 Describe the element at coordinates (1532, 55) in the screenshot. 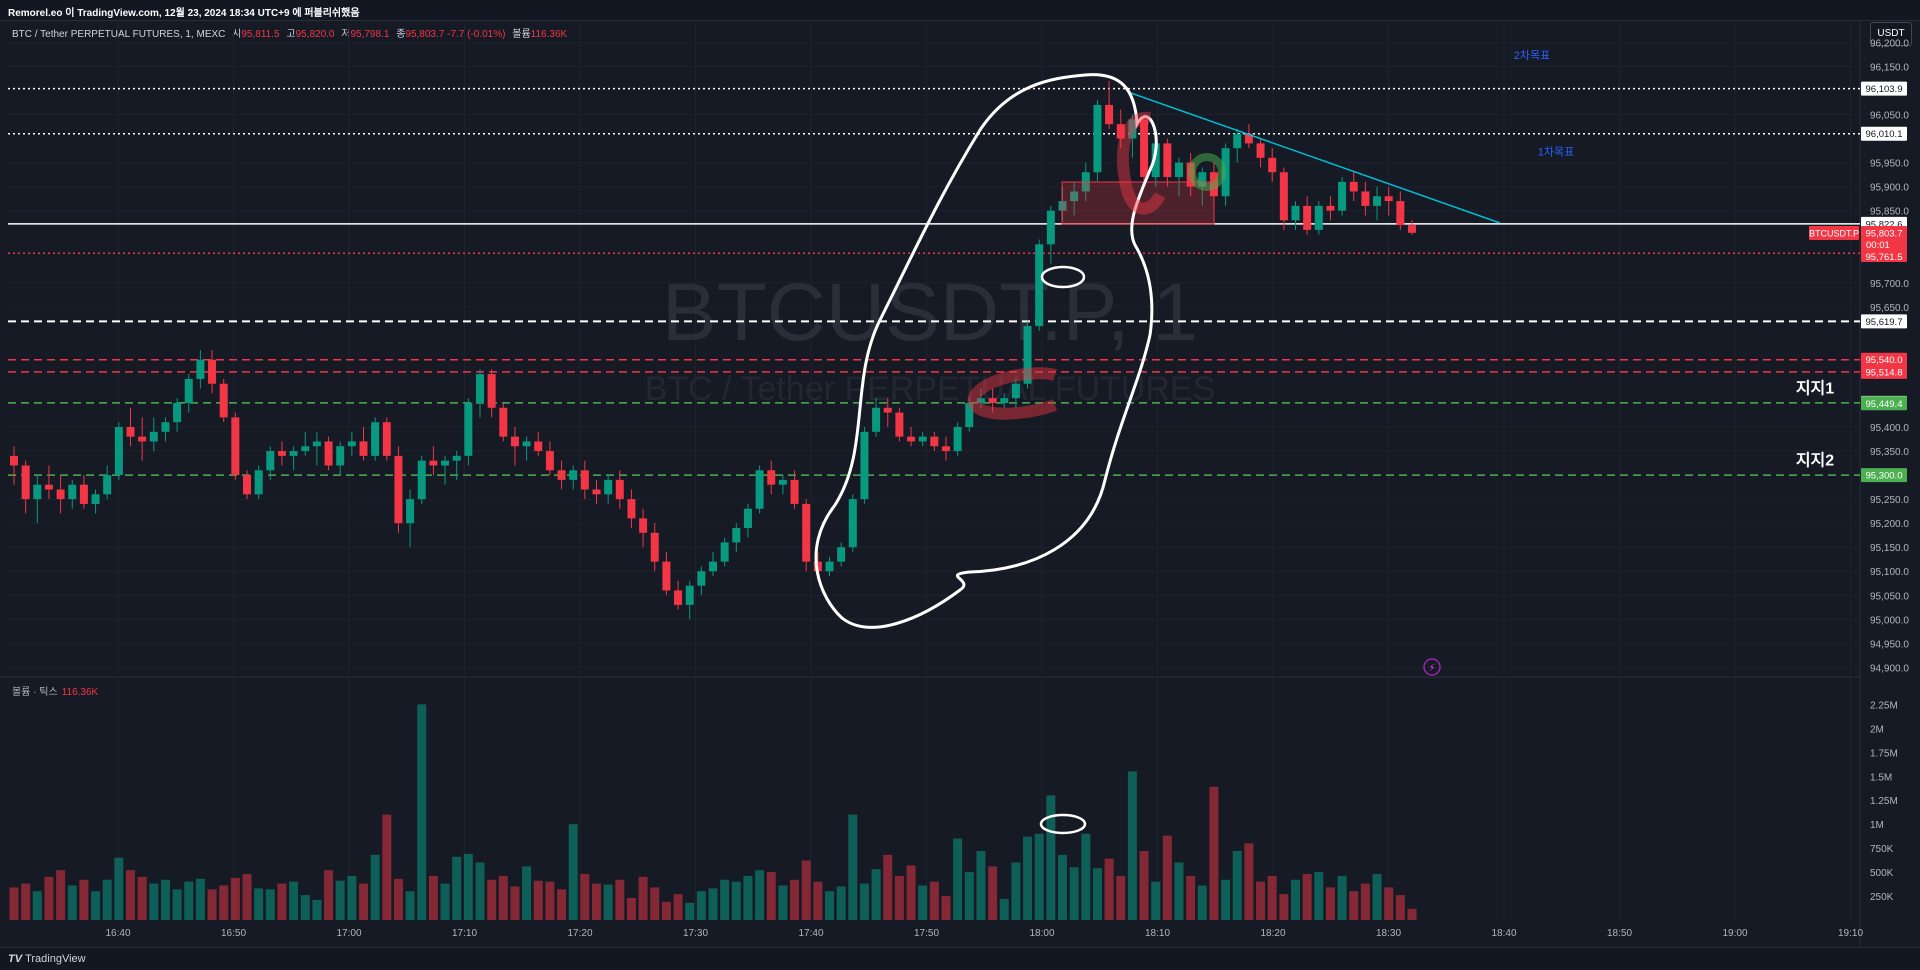

I see `annotation-label: 2차목표` at that location.